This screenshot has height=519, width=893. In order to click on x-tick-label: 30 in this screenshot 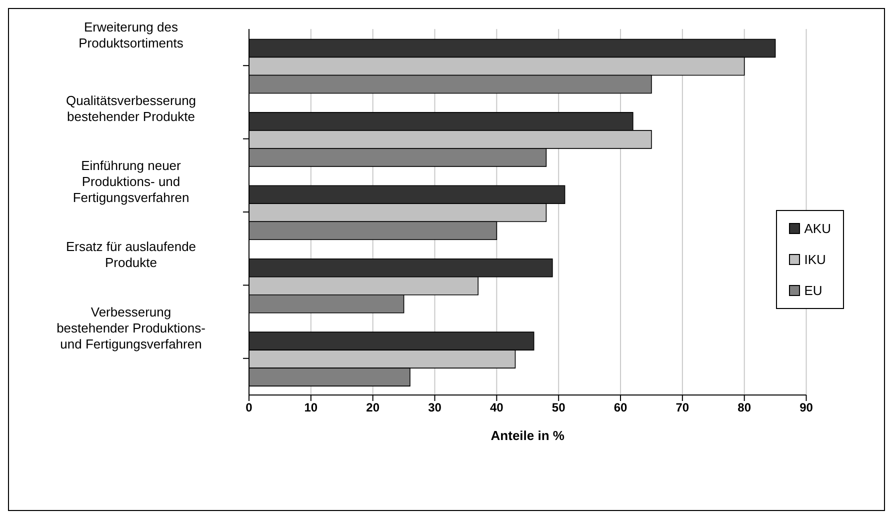, I will do `click(435, 407)`.